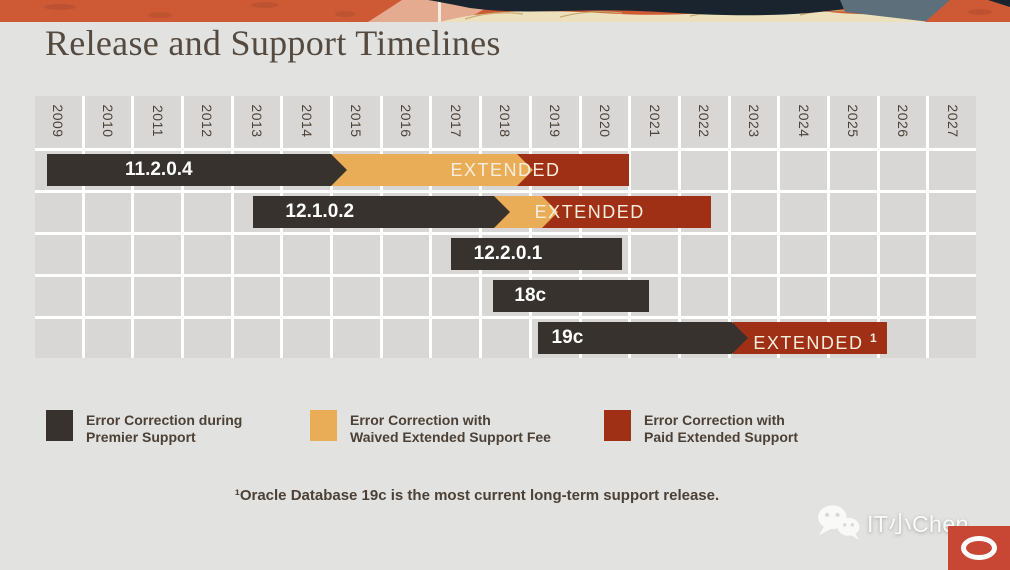  I want to click on year-column-header: 2016, so click(406, 122).